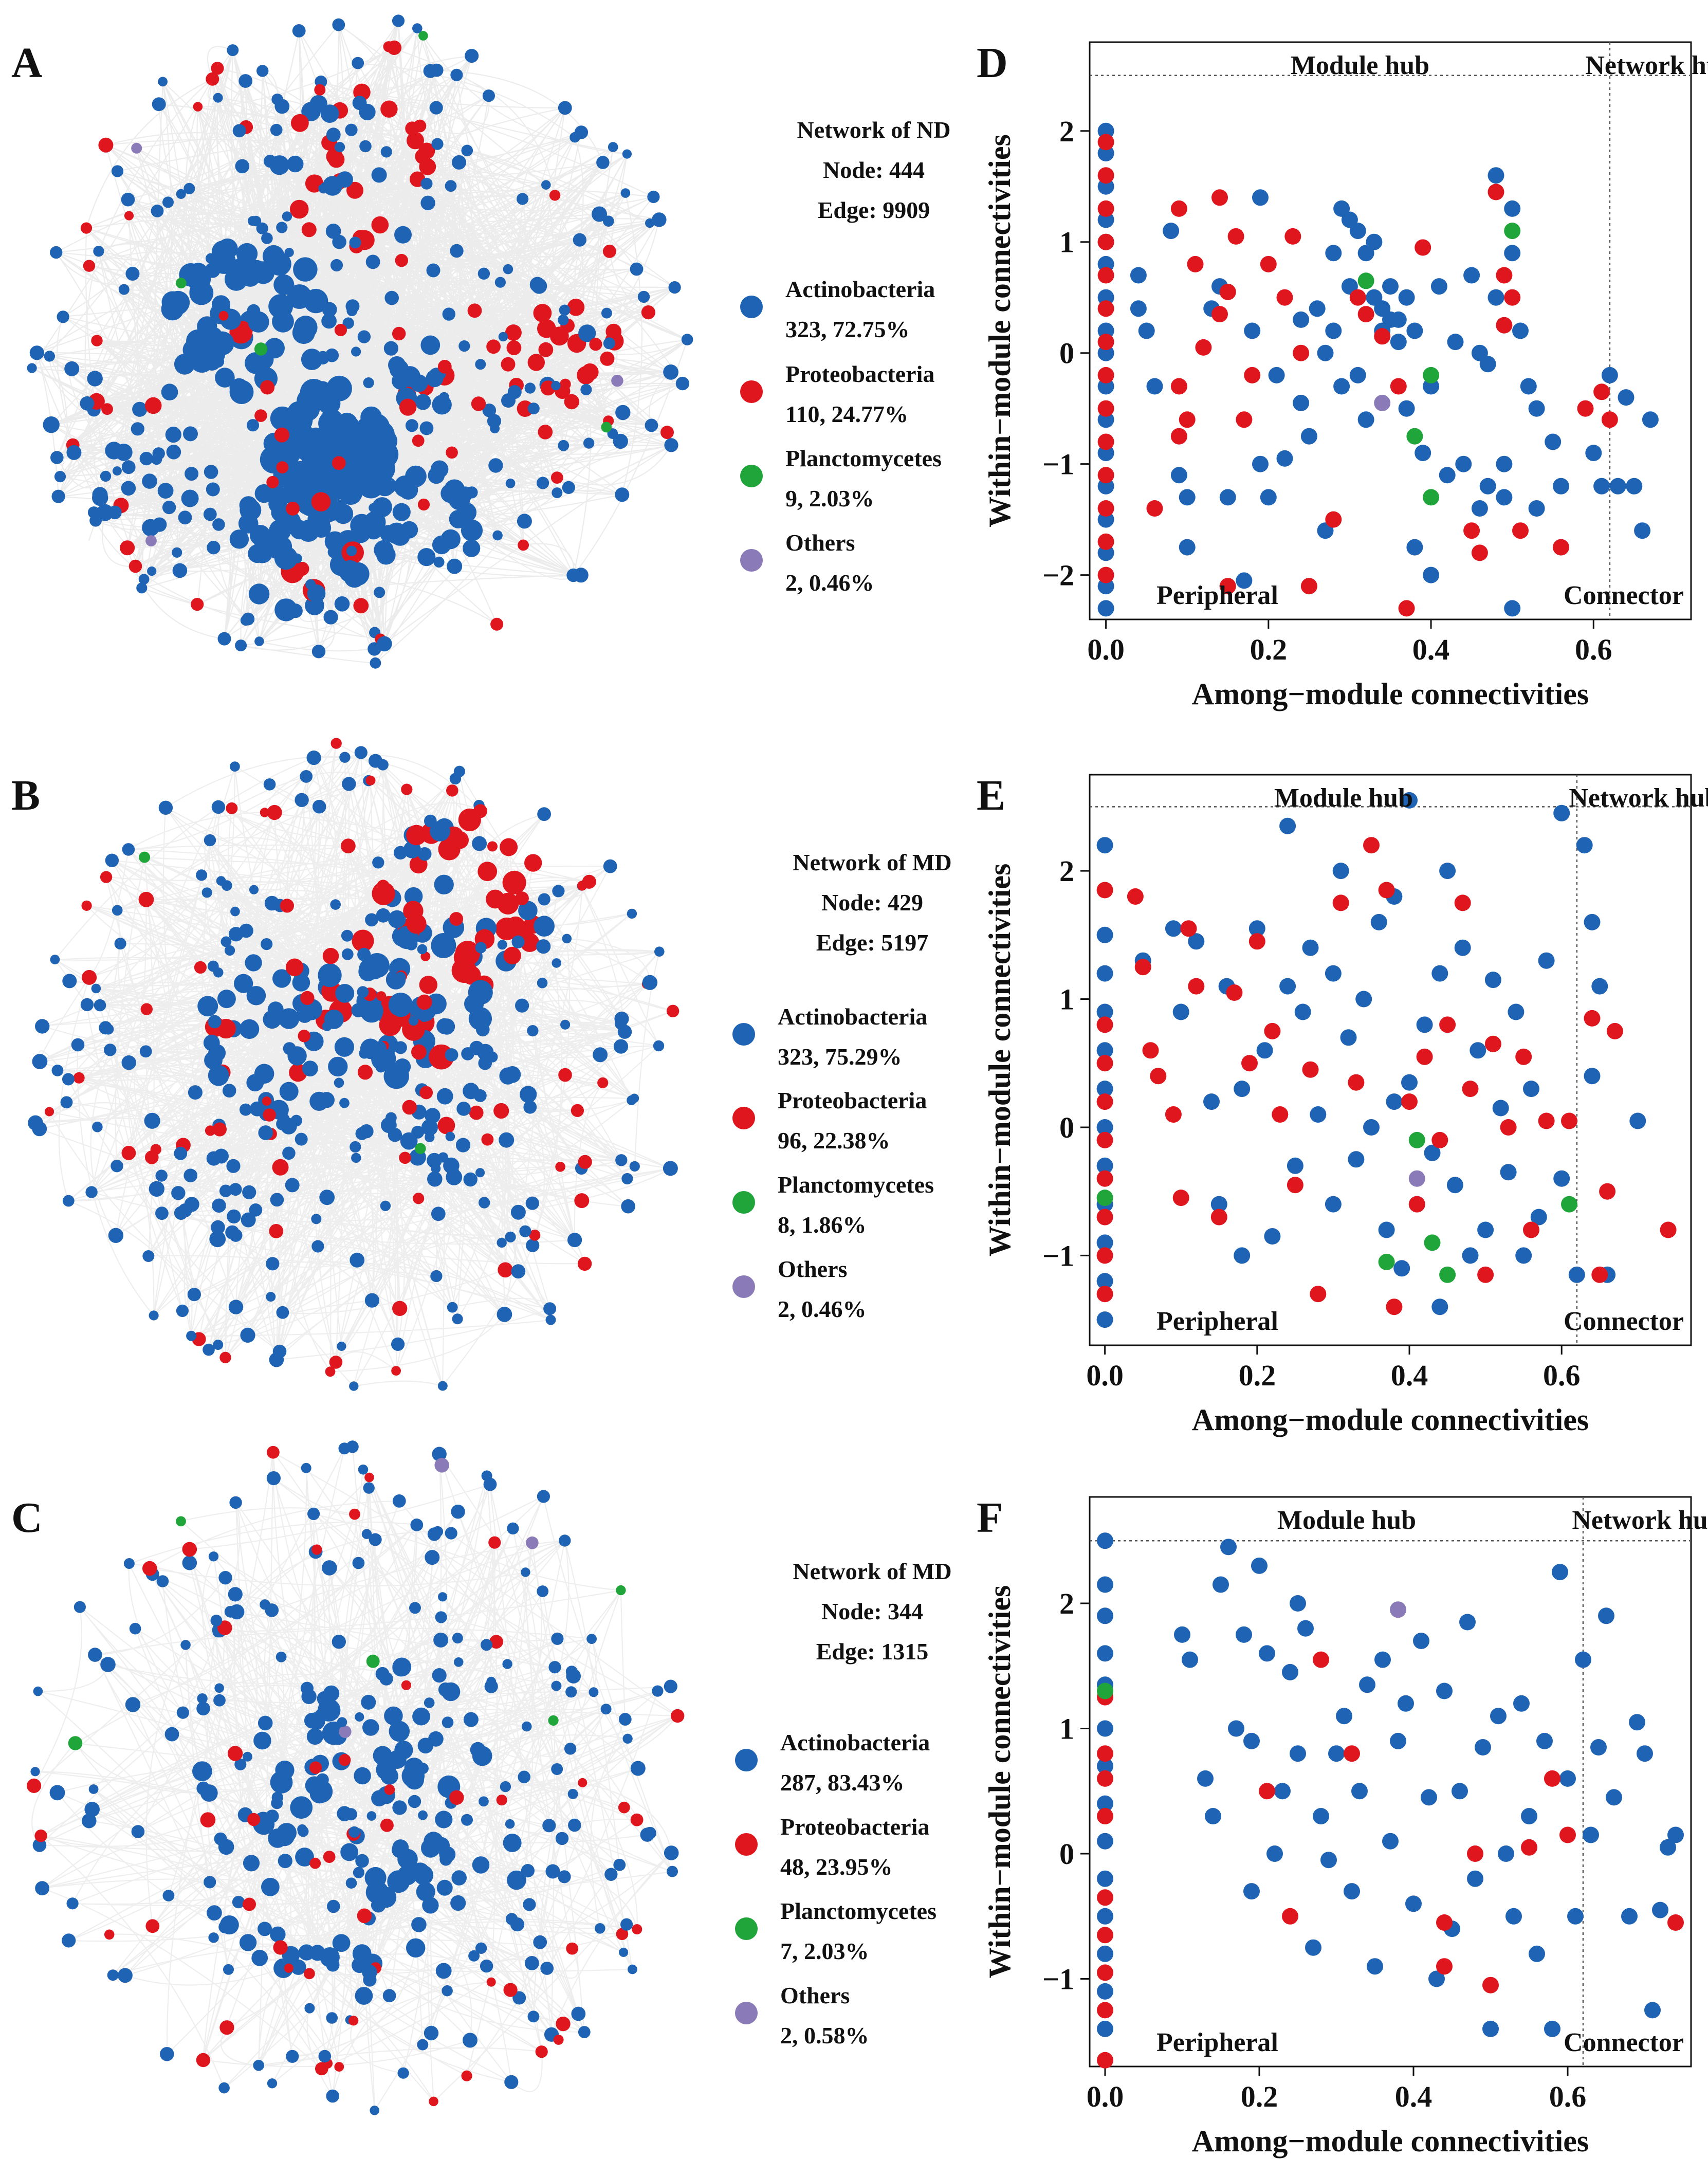 The image size is (1708, 2176). I want to click on x-axis-label: Among−module connectivities, so click(1390, 694).